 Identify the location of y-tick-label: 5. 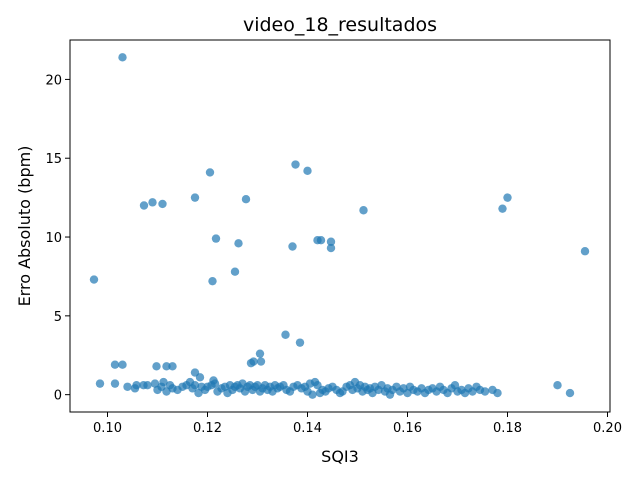
(58, 317).